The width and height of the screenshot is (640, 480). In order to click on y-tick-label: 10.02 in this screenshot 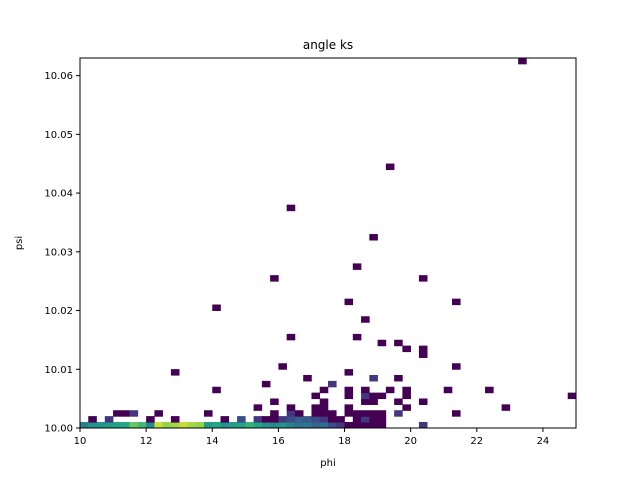, I will do `click(58, 311)`.